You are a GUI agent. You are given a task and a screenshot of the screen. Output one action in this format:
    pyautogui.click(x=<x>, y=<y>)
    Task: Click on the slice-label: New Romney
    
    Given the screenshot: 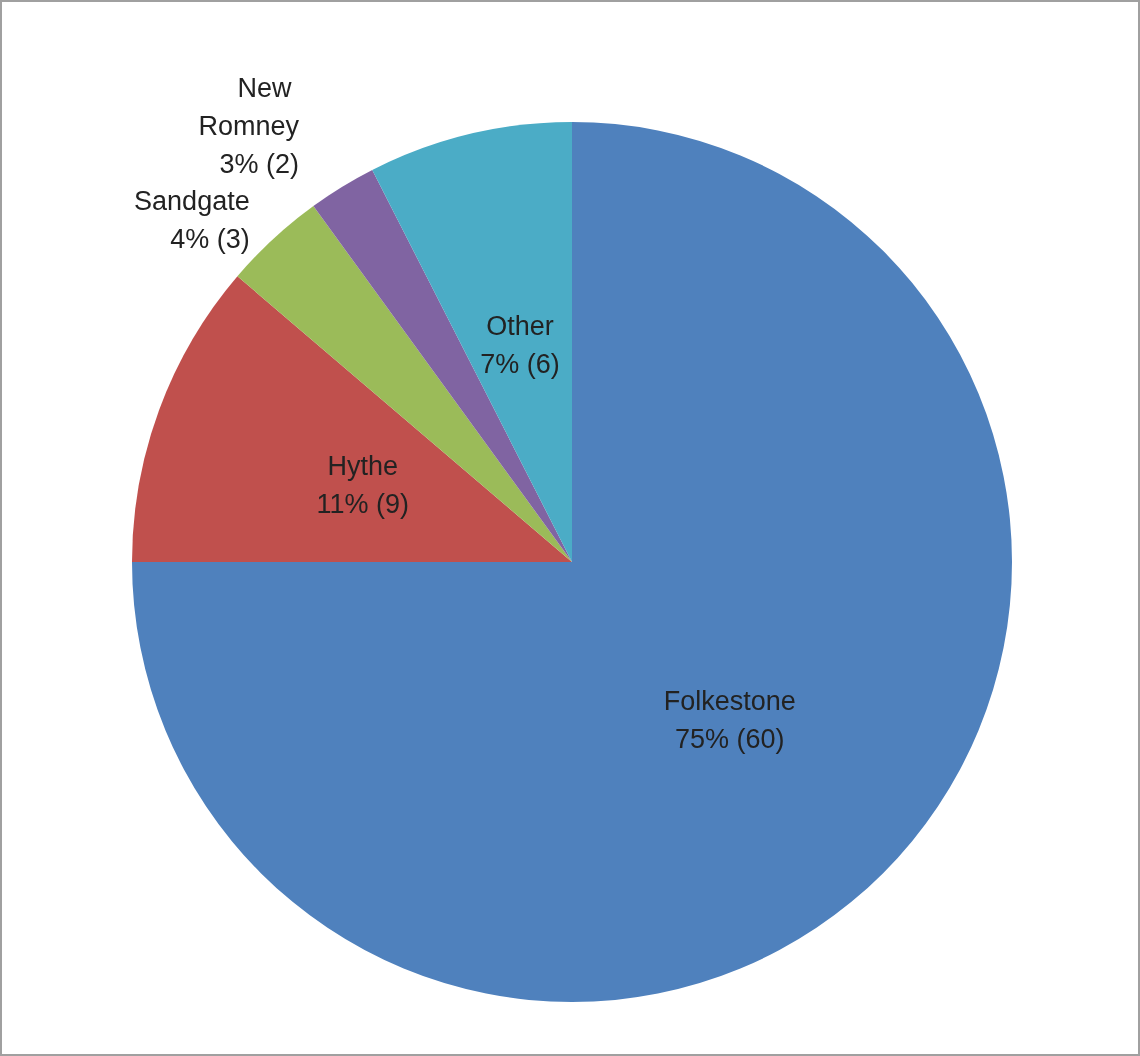 What is the action you would take?
    pyautogui.click(x=249, y=107)
    